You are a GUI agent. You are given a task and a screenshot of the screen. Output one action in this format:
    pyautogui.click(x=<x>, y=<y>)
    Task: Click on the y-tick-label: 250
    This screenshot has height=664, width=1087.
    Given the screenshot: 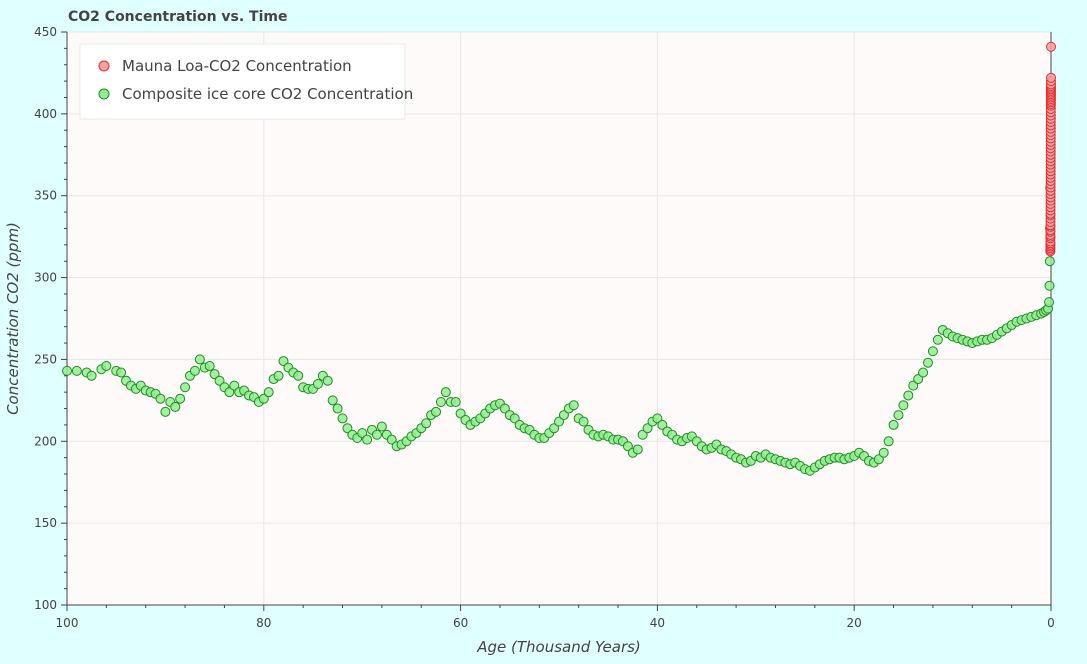 What is the action you would take?
    pyautogui.click(x=45, y=359)
    